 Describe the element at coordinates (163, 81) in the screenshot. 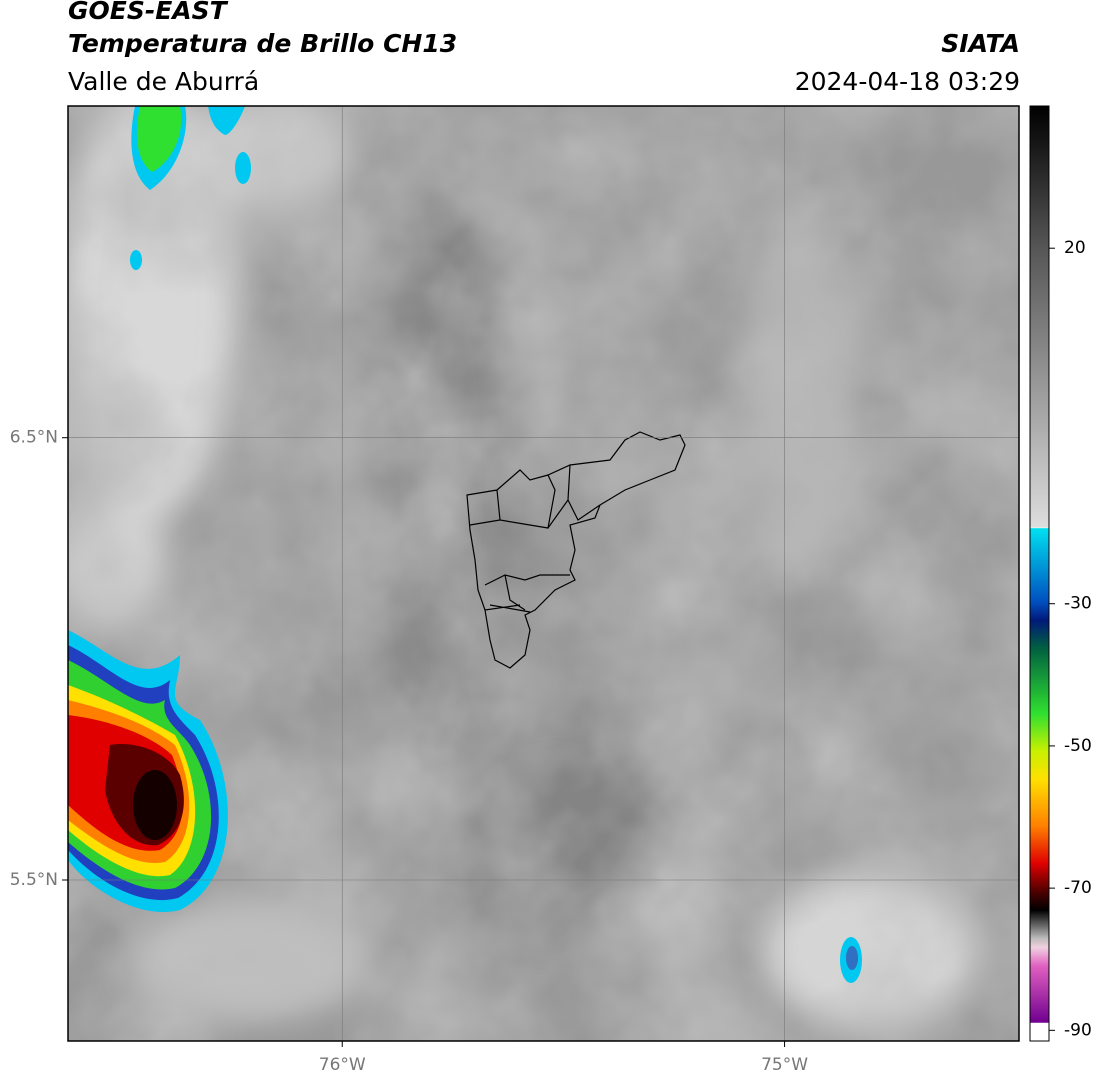

I see `region: Valle de Aburrá` at that location.